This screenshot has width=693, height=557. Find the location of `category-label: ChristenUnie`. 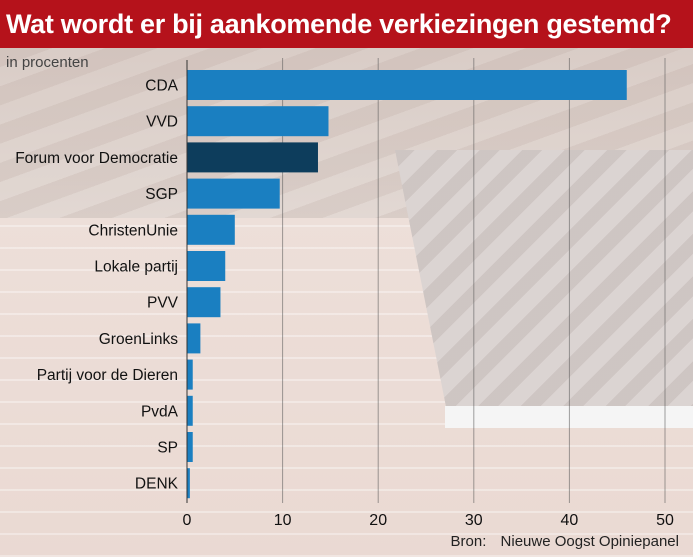

category-label: ChristenUnie is located at coordinates (133, 230).